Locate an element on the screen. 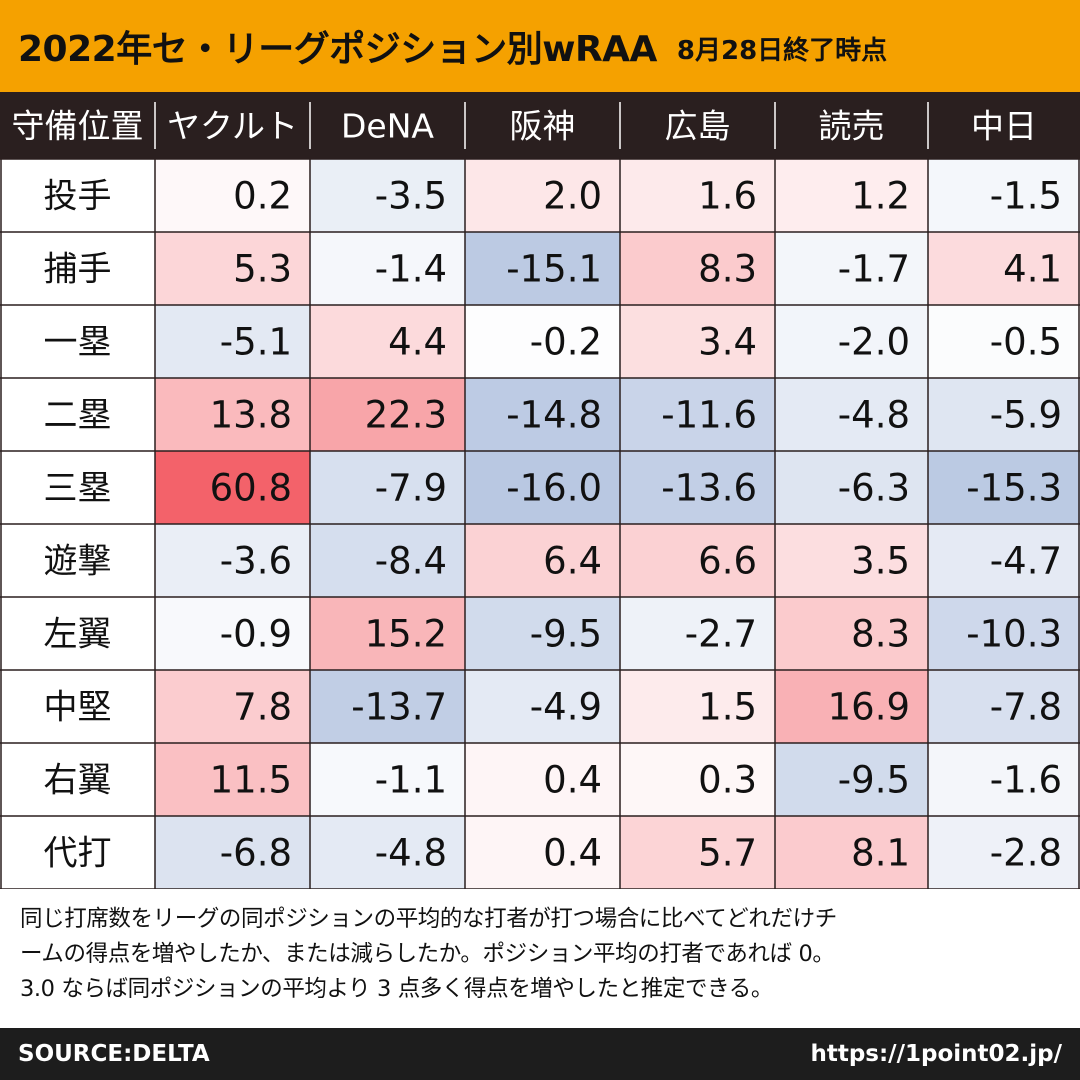 Image resolution: width=1080 pixels, height=1080 pixels. cell-value: 5.3 is located at coordinates (262, 269).